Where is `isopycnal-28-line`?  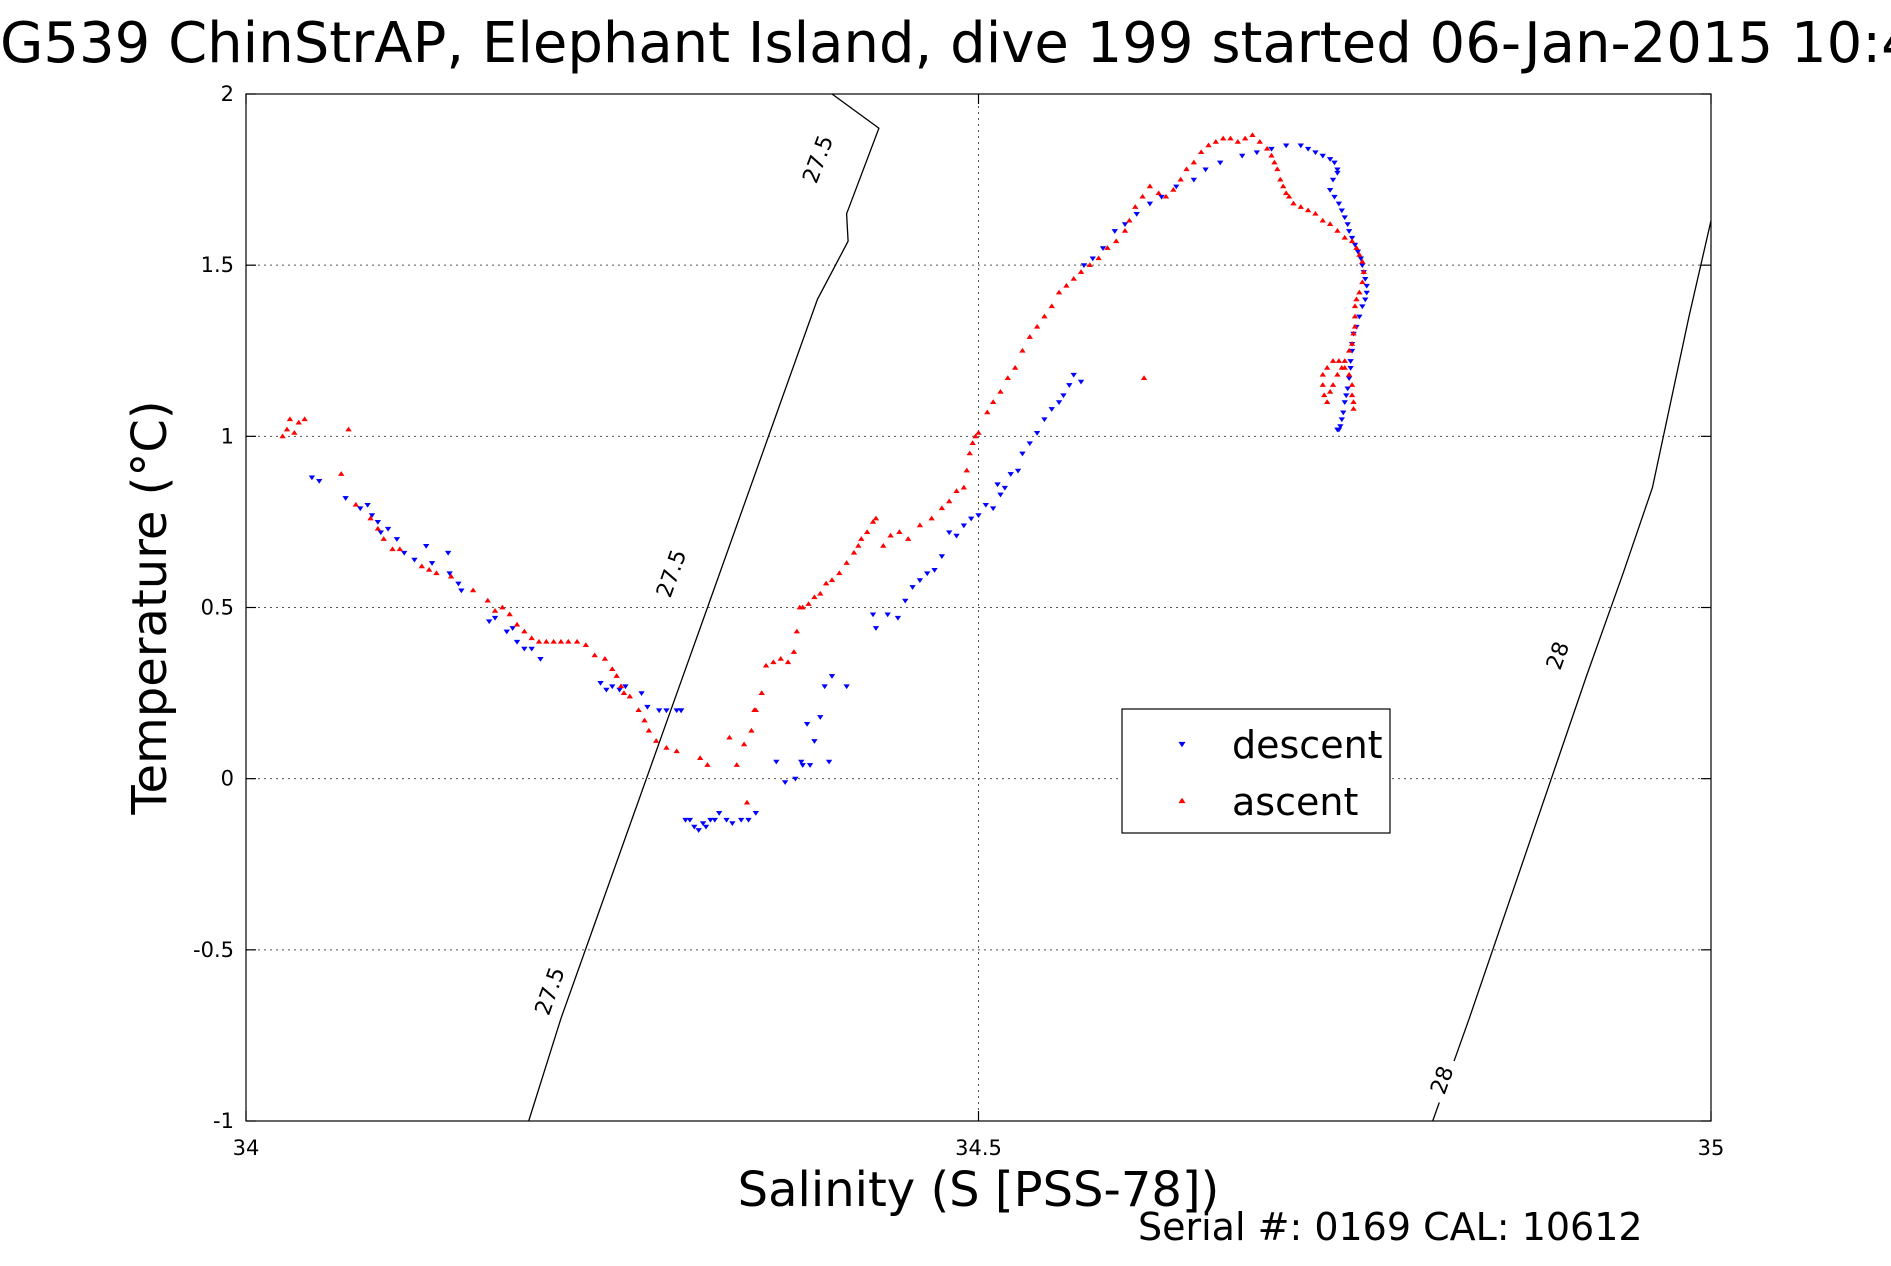
isopycnal-28-line is located at coordinates (1571, 670).